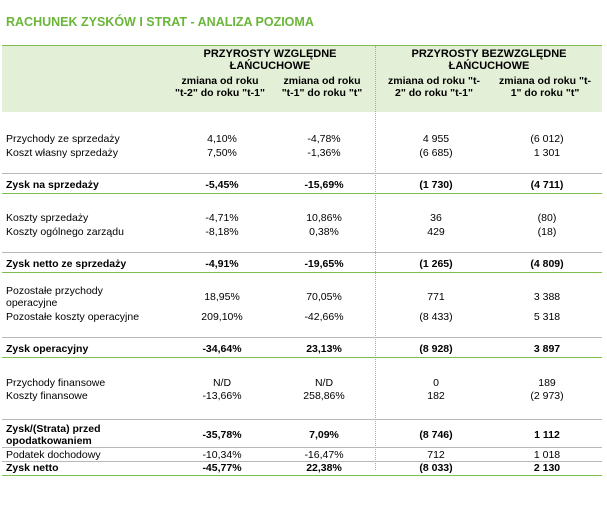  Describe the element at coordinates (436, 264) in the screenshot. I see `cell-abs-t2-t1: (1 265)` at that location.